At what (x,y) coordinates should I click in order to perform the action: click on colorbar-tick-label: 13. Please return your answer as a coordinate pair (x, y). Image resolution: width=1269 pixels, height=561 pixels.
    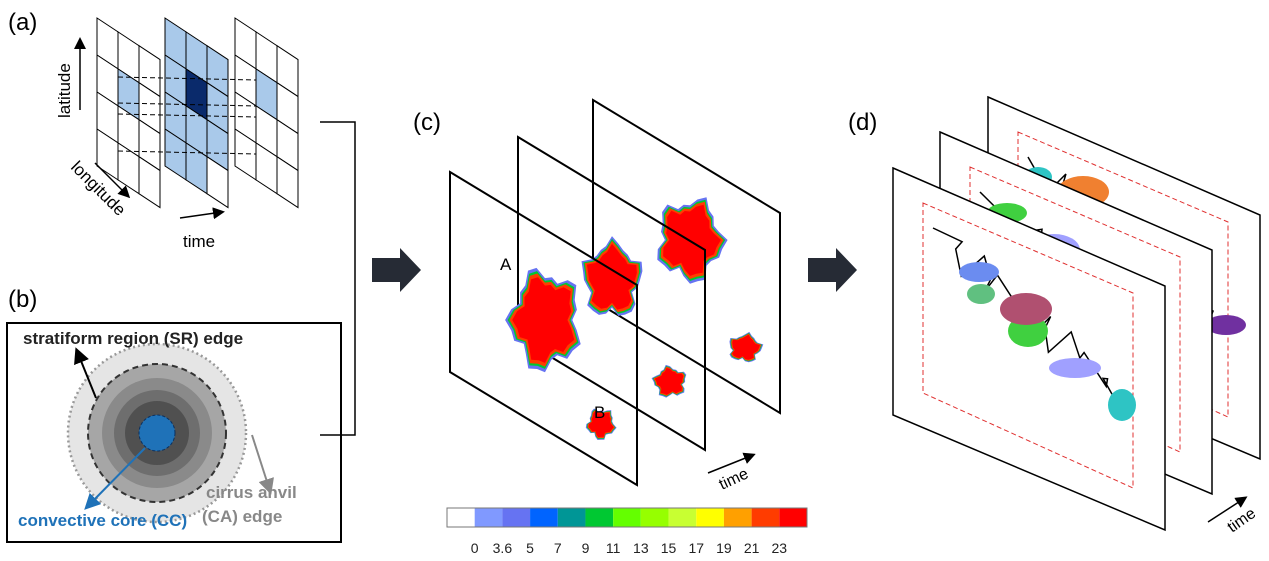
    Looking at the image, I should click on (641, 548).